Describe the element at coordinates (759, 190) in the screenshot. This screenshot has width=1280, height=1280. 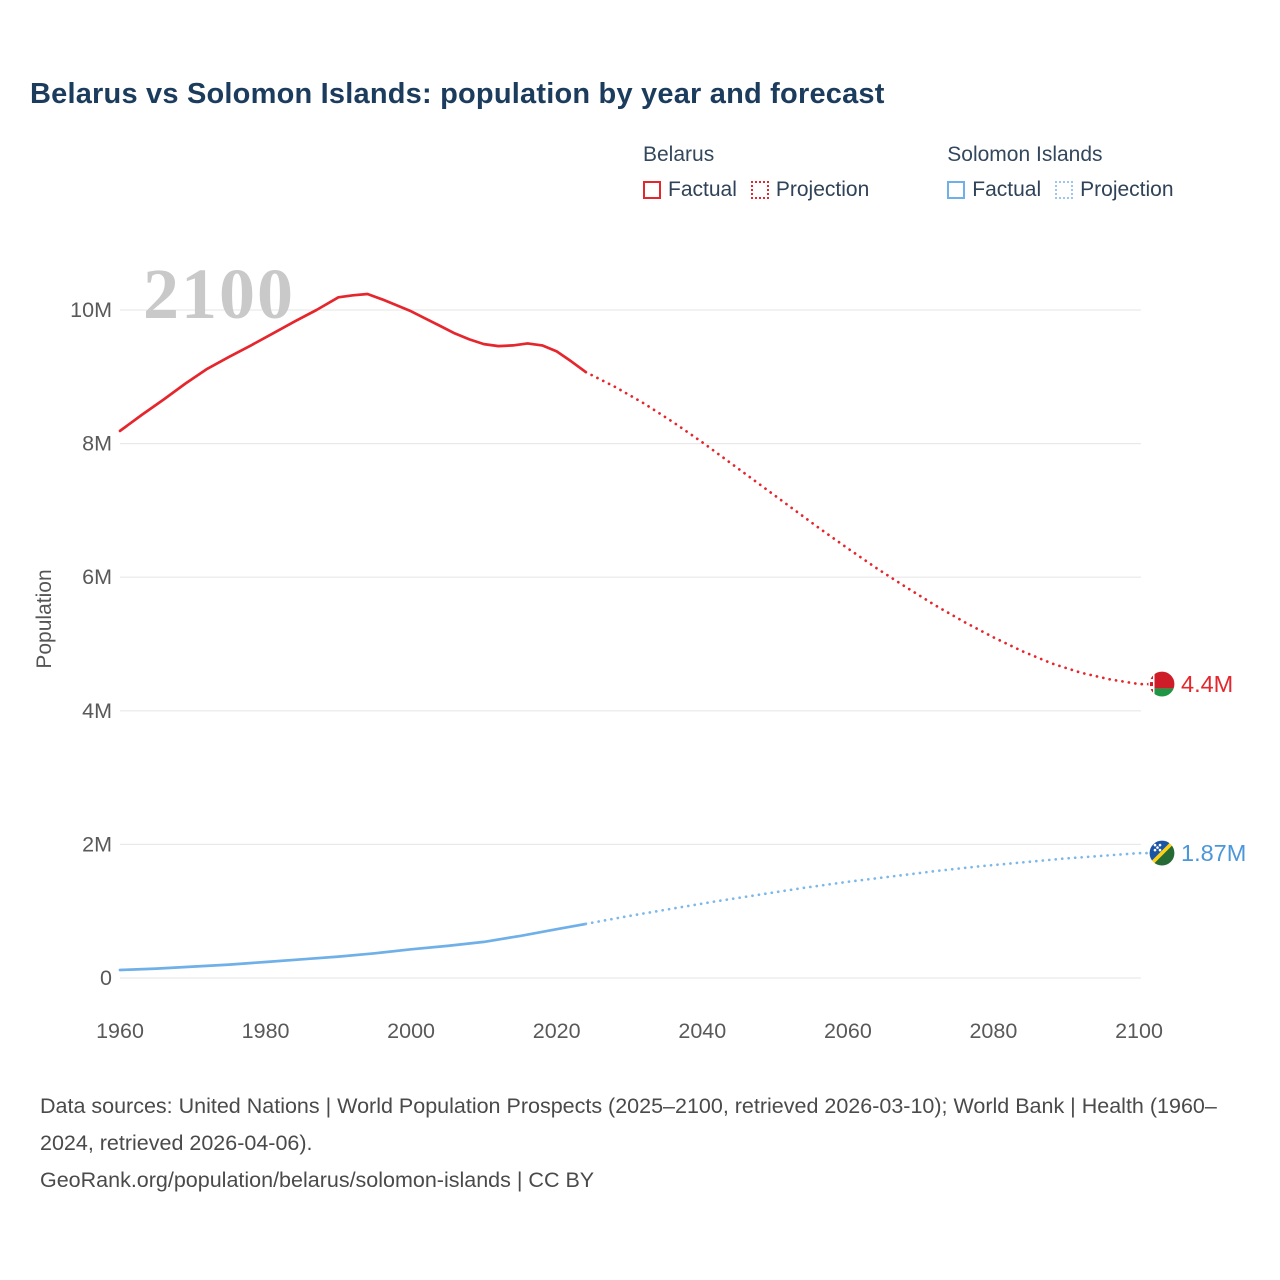
I see `belarus-projection-swatch-icon` at that location.